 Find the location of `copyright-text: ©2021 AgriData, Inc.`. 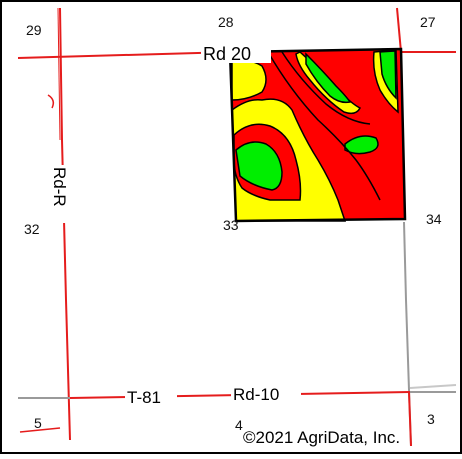

copyright-text: ©2021 AgriData, Inc. is located at coordinates (321, 437).